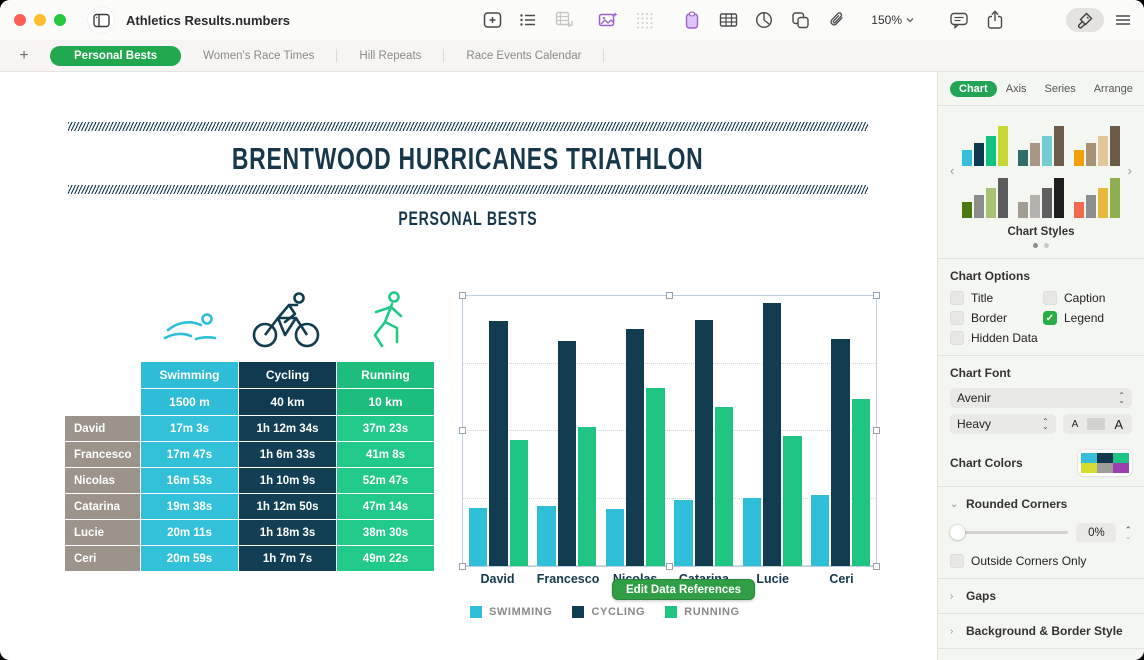 The image size is (1144, 660). Describe the element at coordinates (973, 89) in the screenshot. I see `inspector-tab-chart: Chart` at that location.